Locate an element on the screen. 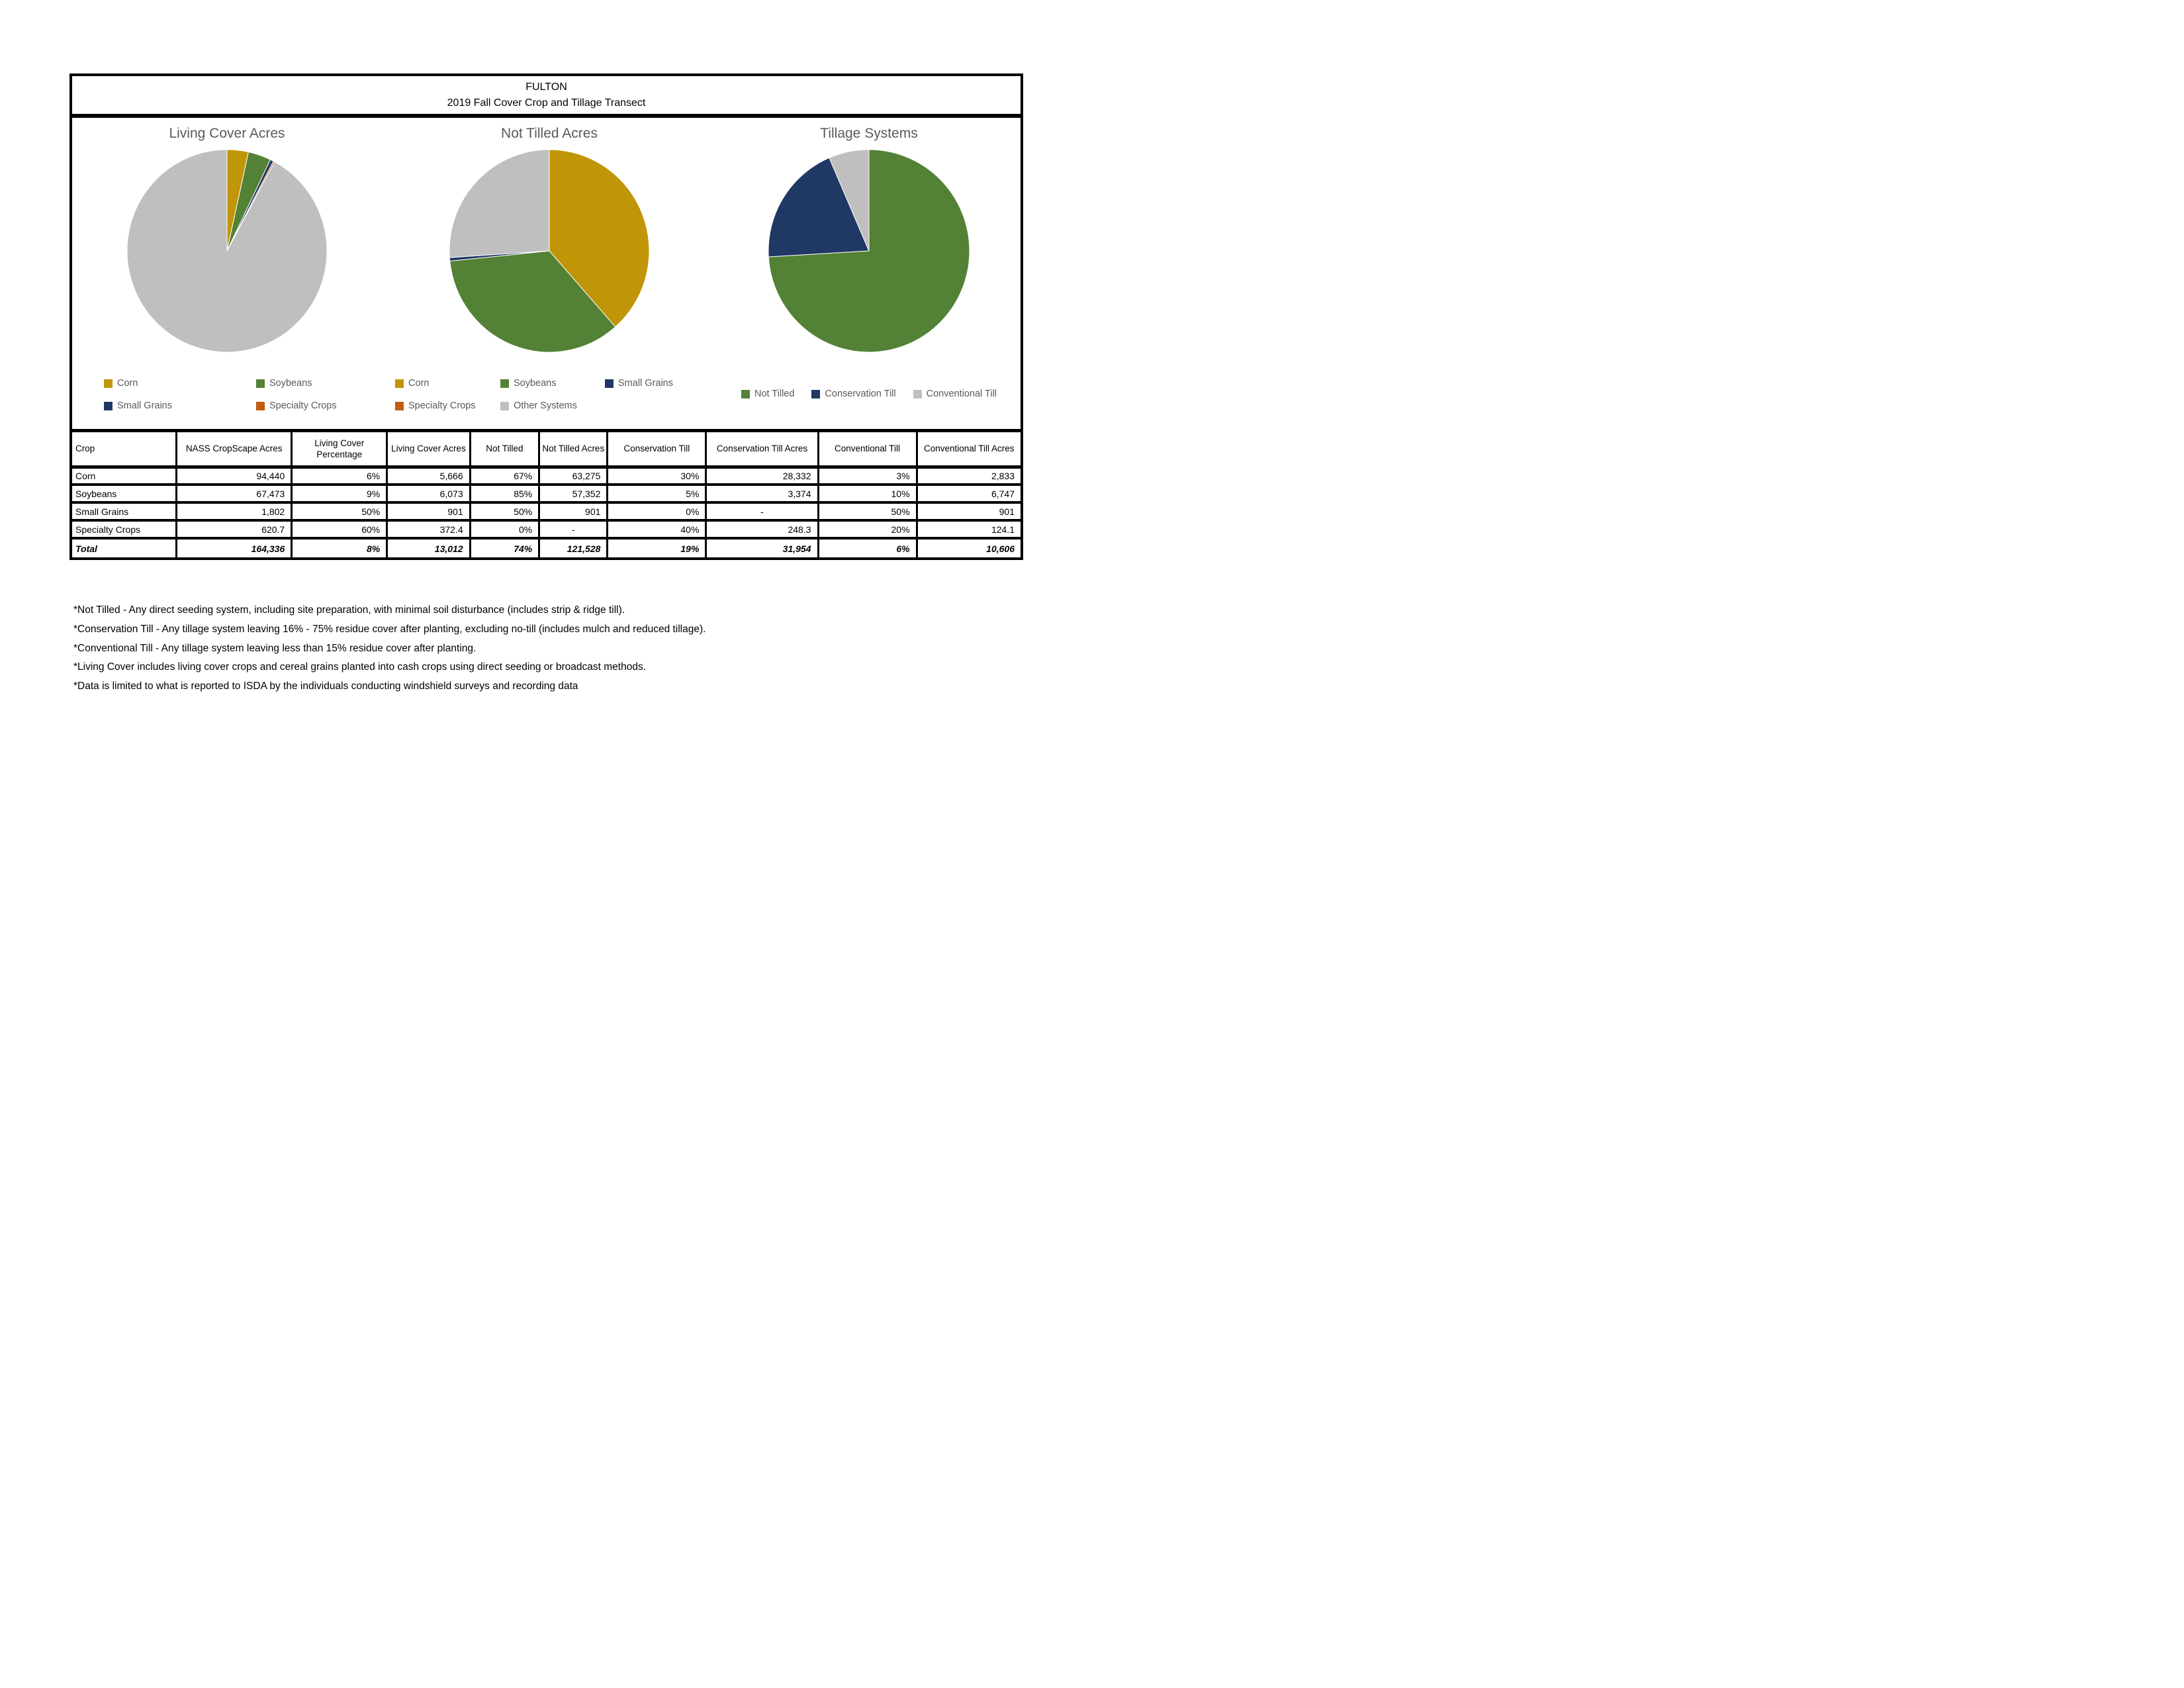  value-cell: 10% is located at coordinates (867, 492).